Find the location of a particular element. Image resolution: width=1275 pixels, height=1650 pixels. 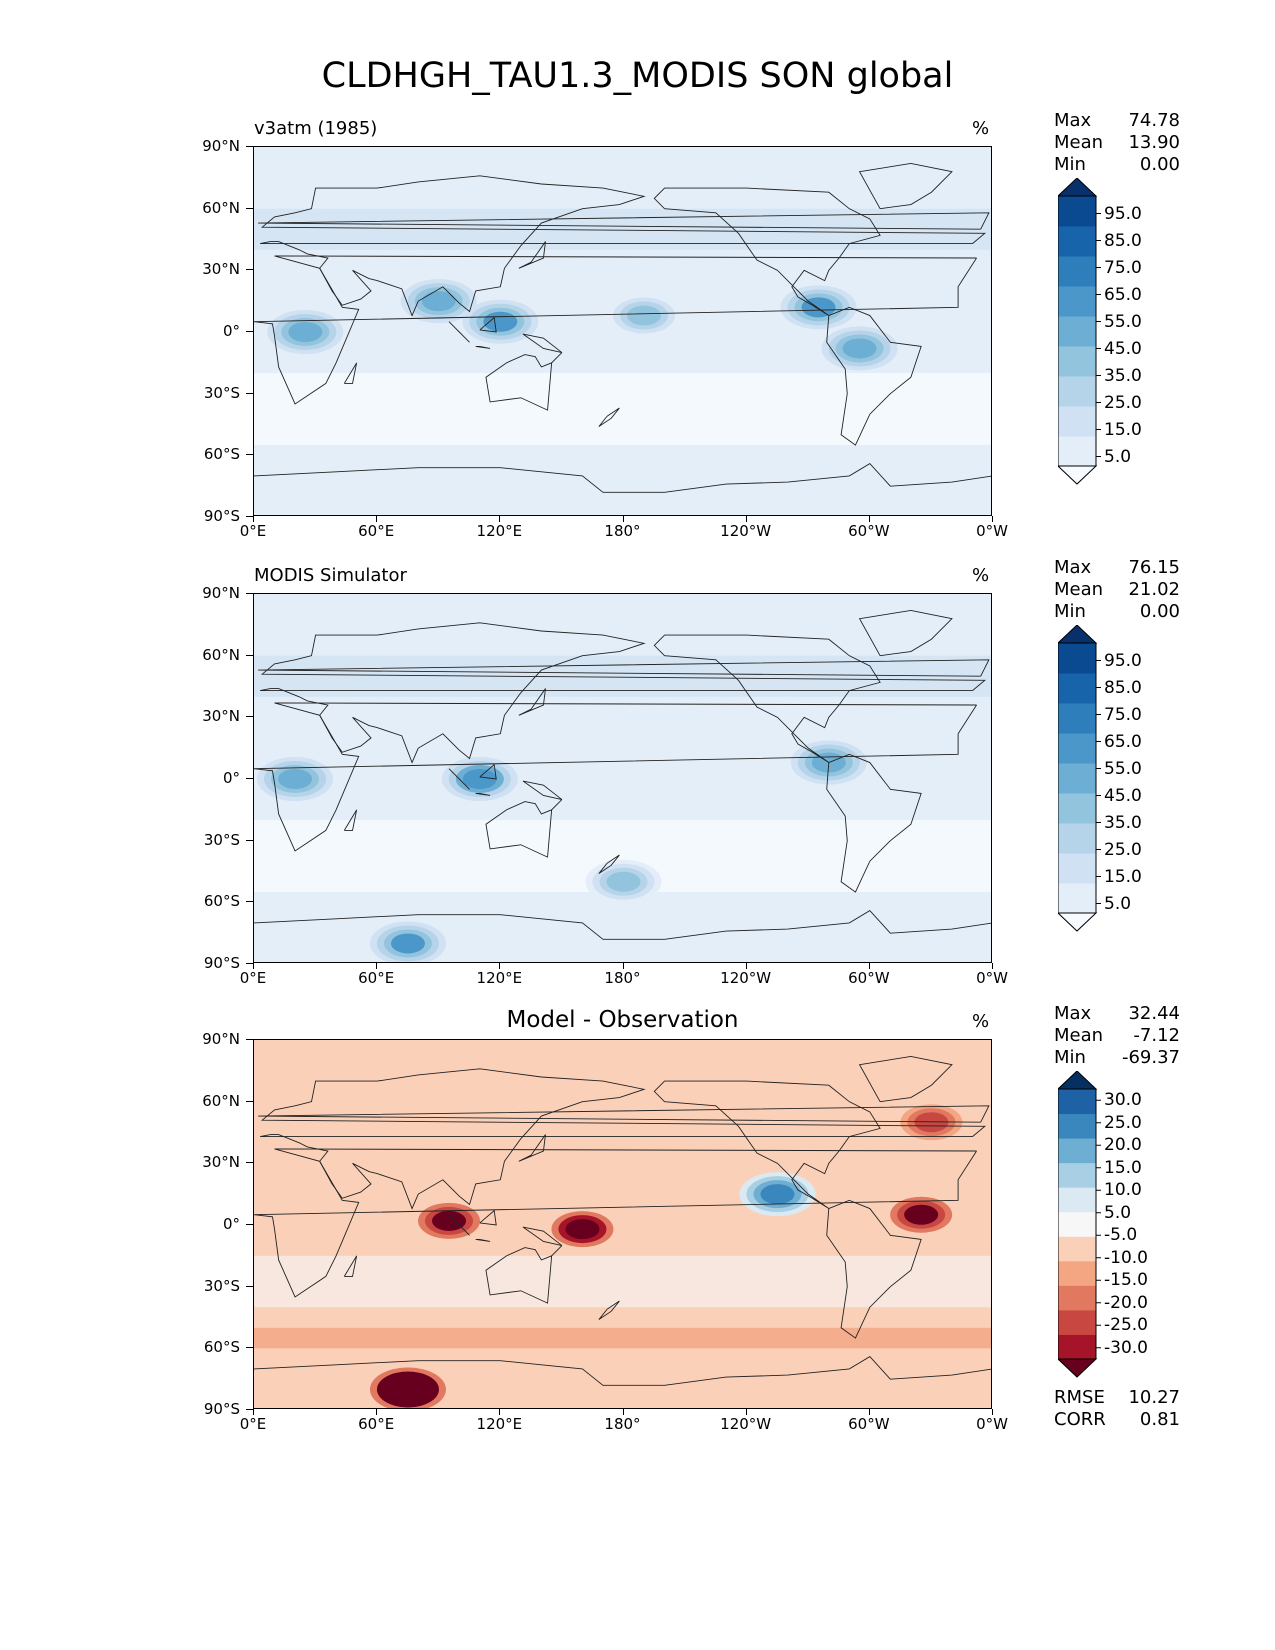

error-stats: RMSE 10.27 CORR 0.81 is located at coordinates (1117, 1409).